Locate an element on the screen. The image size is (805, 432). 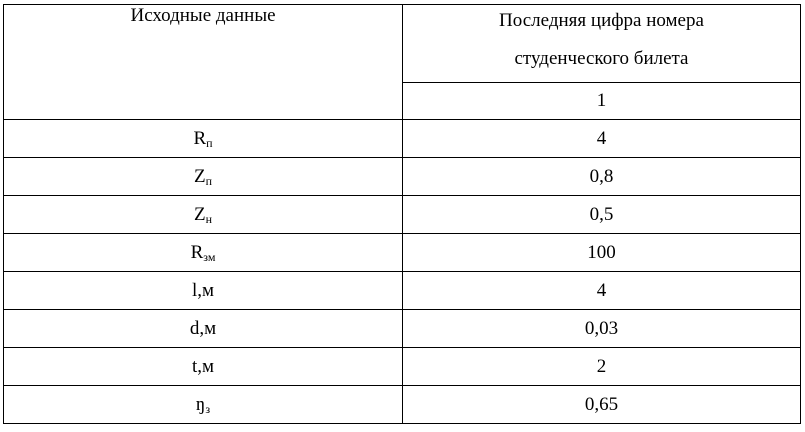
param-cell: ŋз is located at coordinates (203, 404).